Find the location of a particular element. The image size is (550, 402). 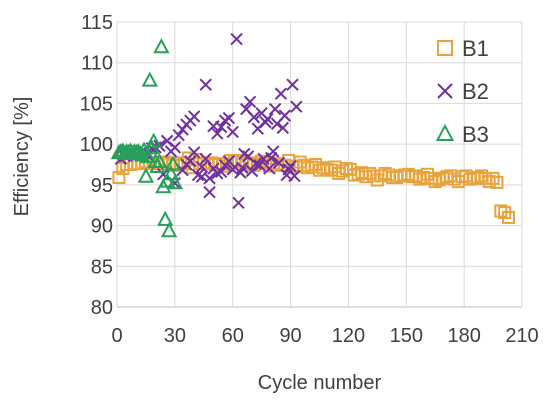

y-tick-label: 105 is located at coordinates (96, 104).